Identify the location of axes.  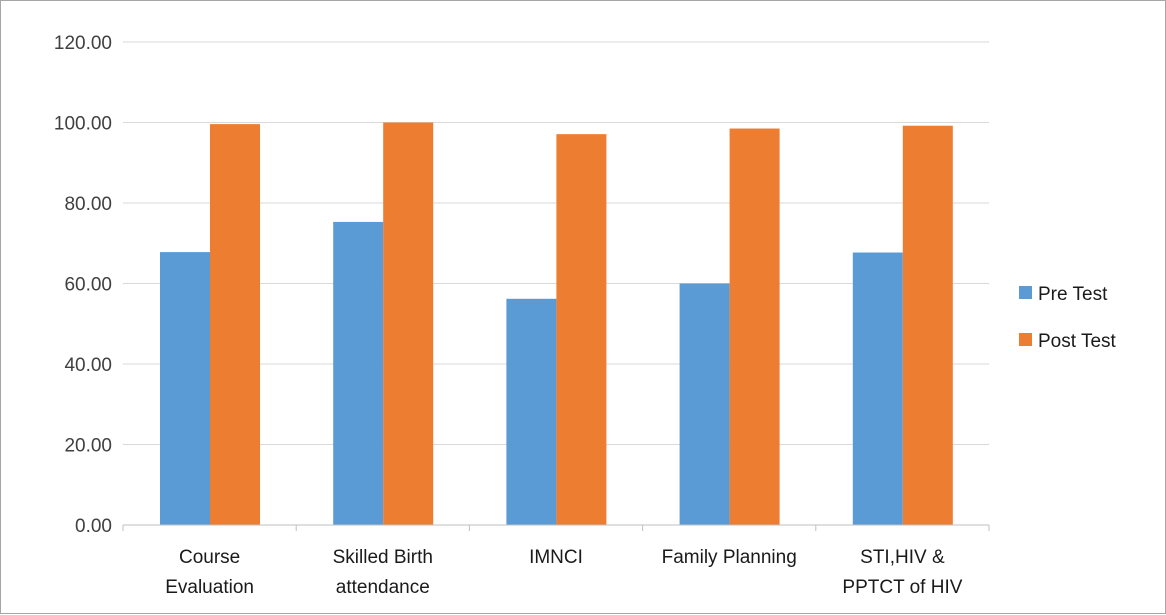
(556, 527).